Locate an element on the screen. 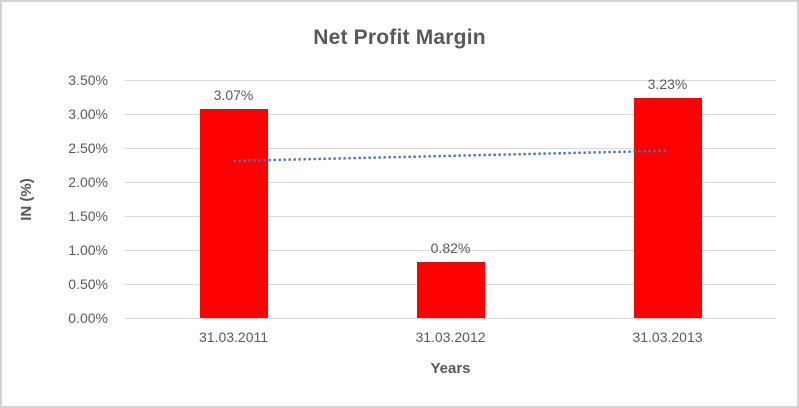 This screenshot has height=408, width=799. x-axis-title: Years is located at coordinates (450, 368).